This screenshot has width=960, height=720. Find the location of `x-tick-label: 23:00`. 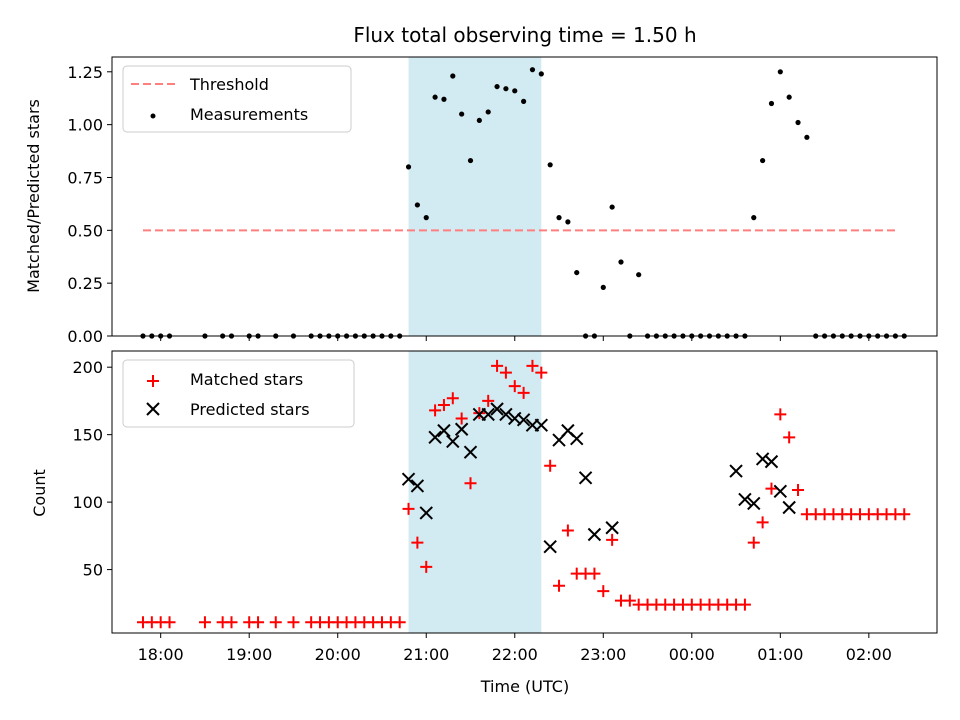

x-tick-label: 23:00 is located at coordinates (603, 654).